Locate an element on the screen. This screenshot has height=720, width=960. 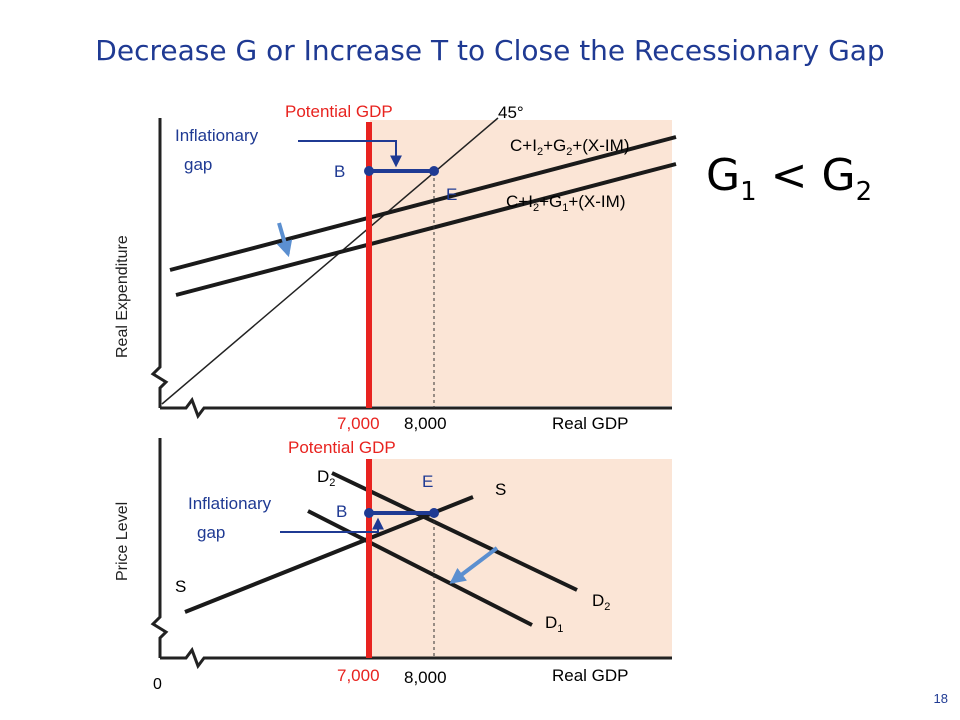
bottom-demand-d1-curve is located at coordinates (420, 568).